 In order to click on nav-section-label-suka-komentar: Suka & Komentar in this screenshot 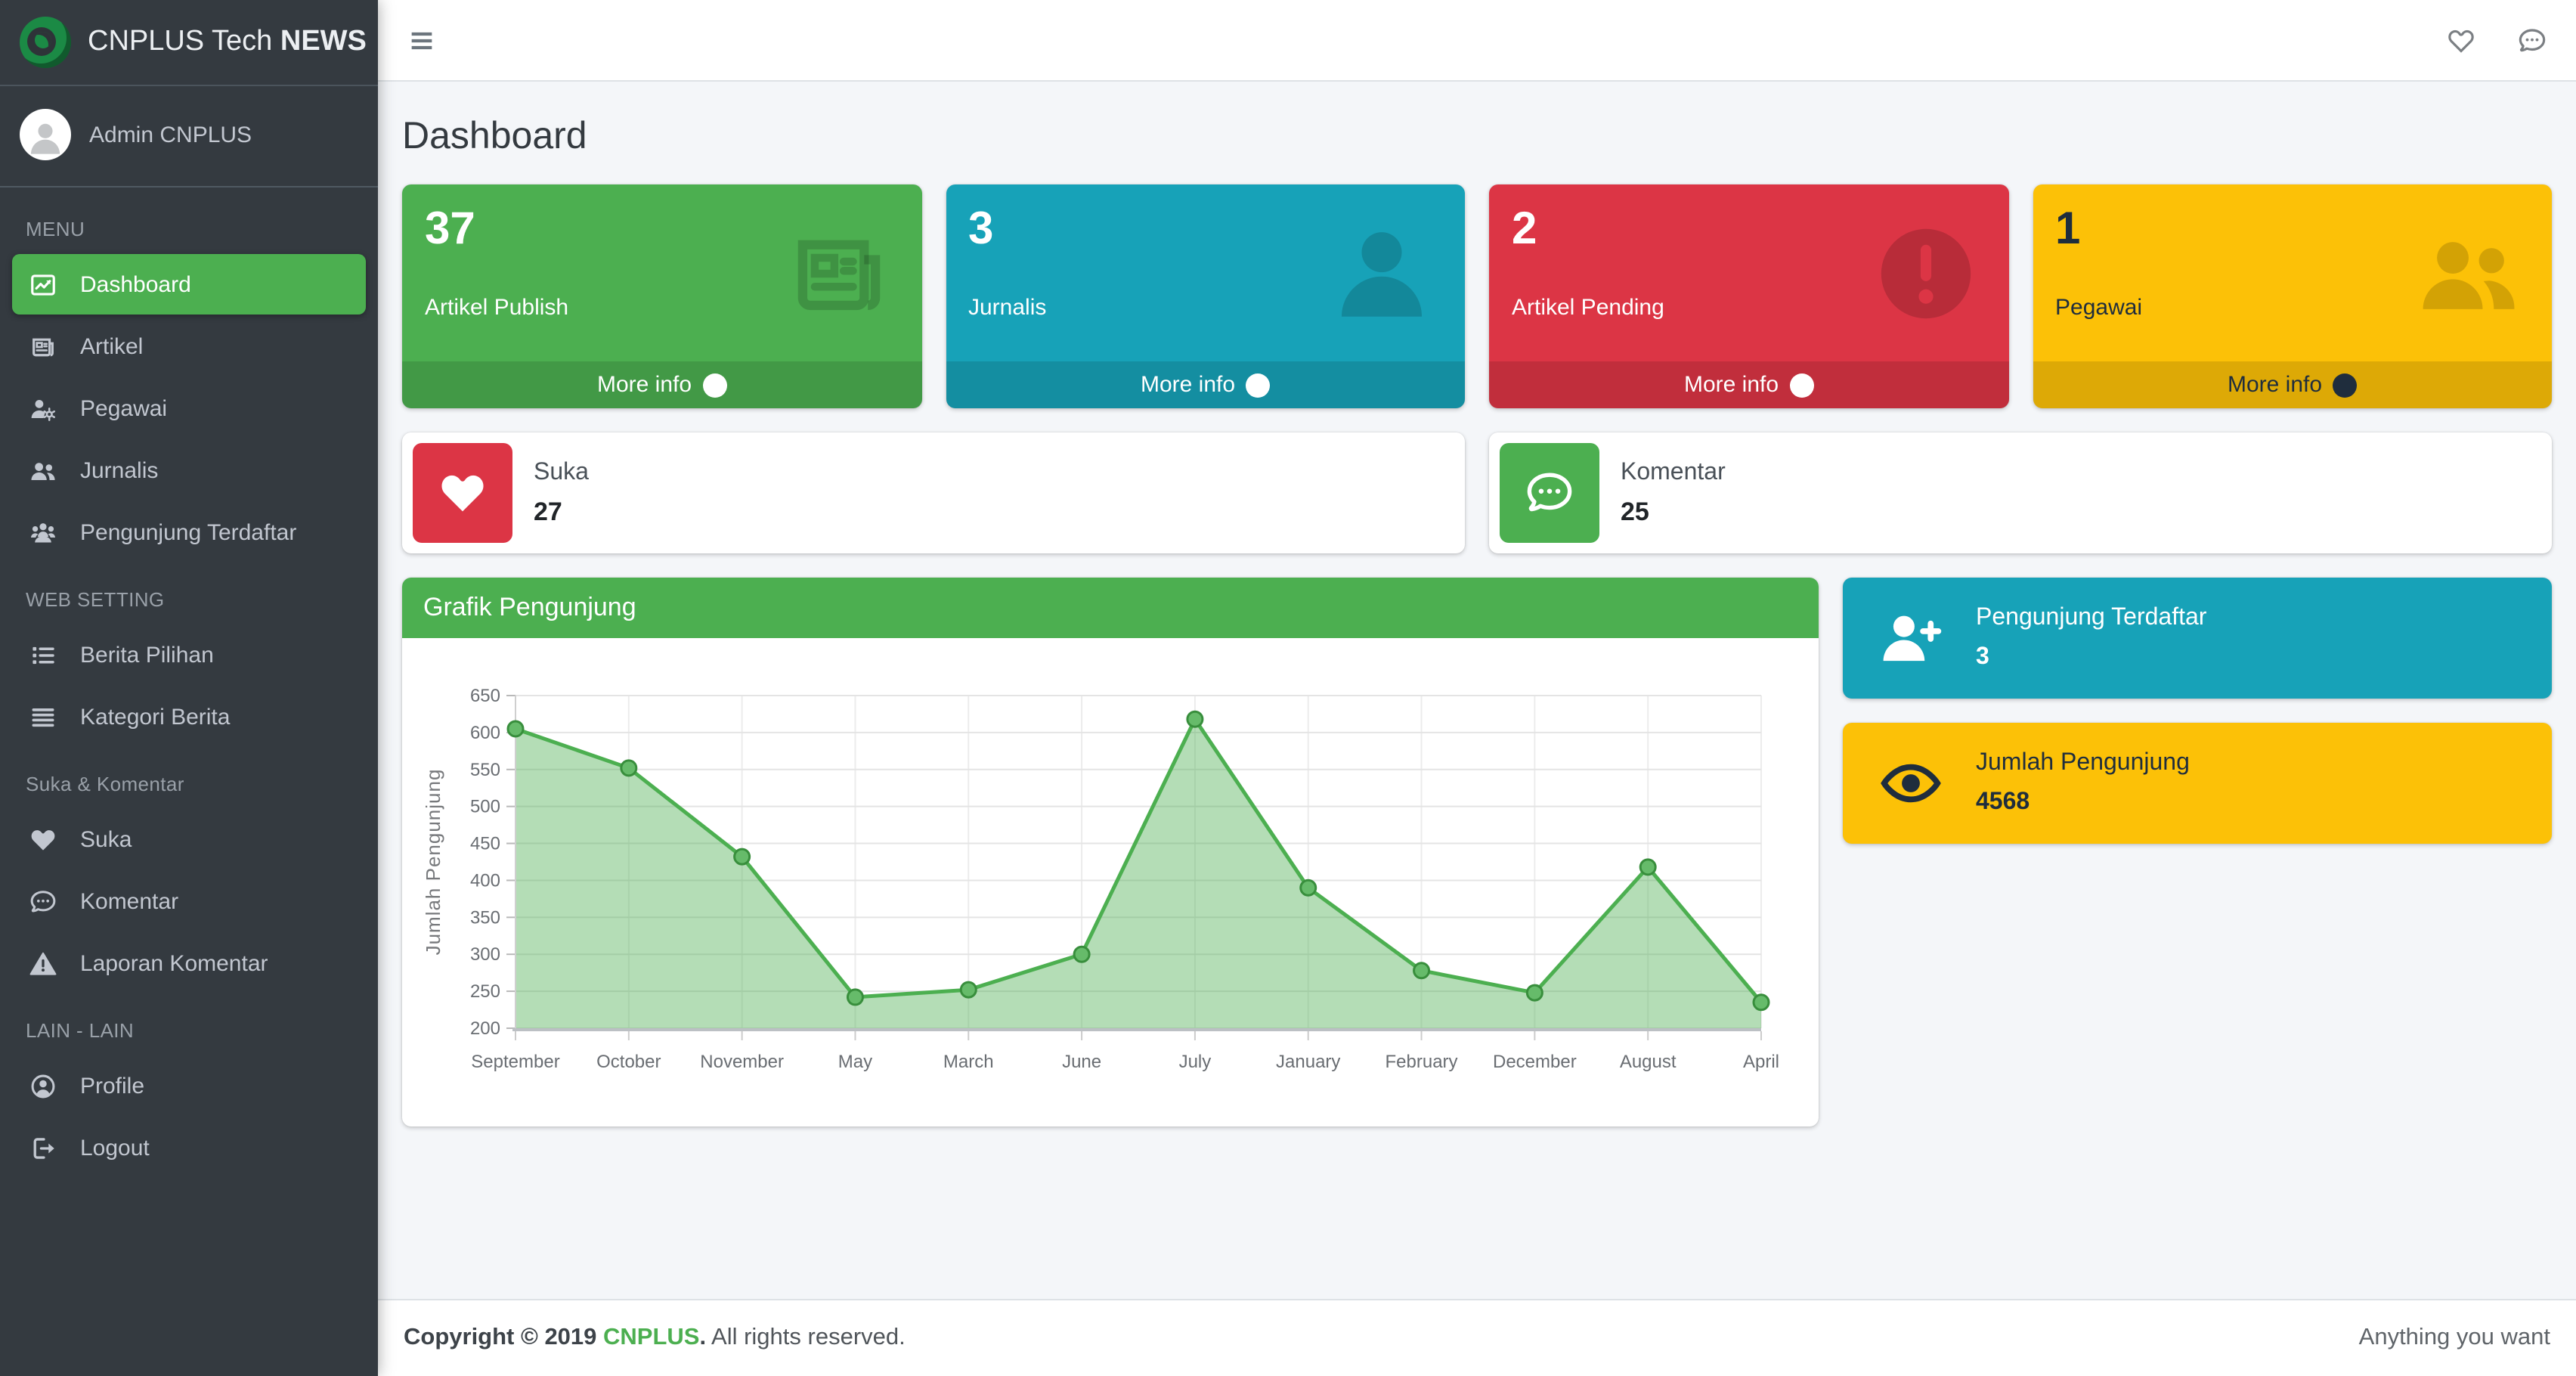, I will do `click(105, 784)`.